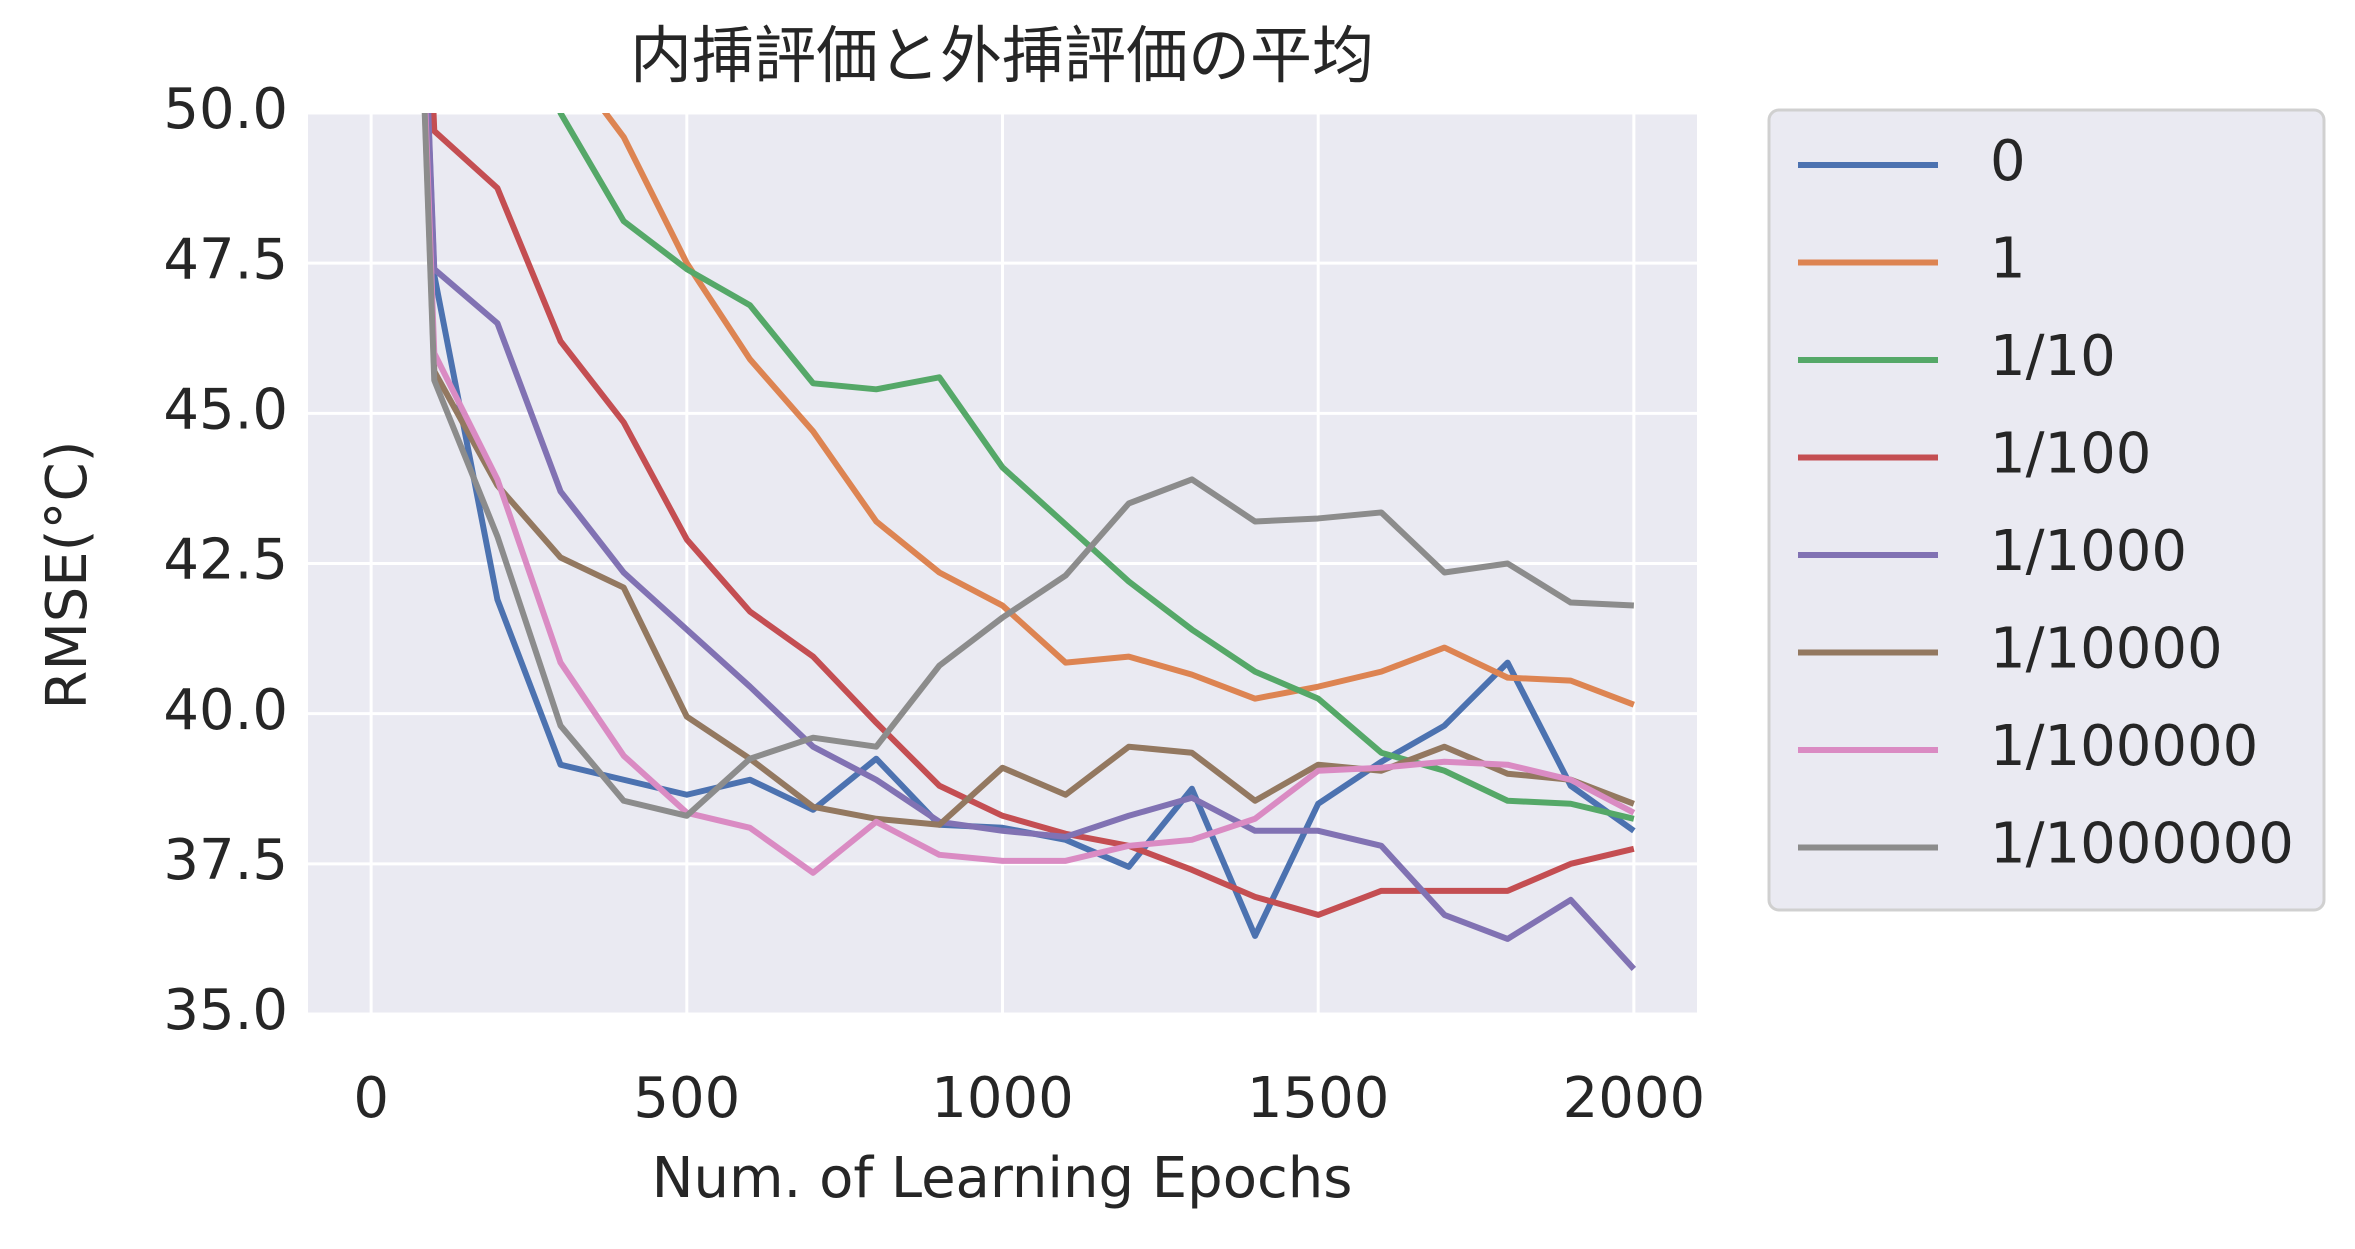 The image size is (2355, 1249). What do you see at coordinates (2008, 259) in the screenshot?
I see `legend-label: 1` at bounding box center [2008, 259].